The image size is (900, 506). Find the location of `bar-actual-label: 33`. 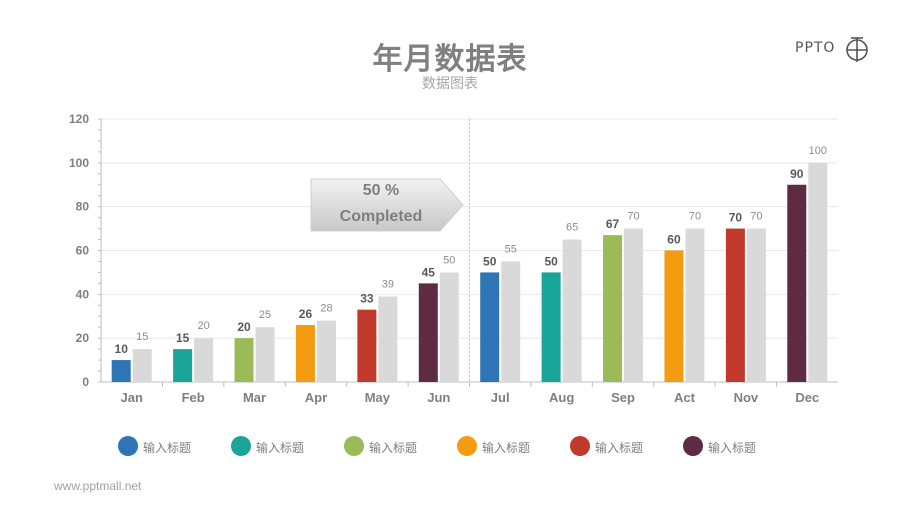

bar-actual-label: 33 is located at coordinates (367, 299).